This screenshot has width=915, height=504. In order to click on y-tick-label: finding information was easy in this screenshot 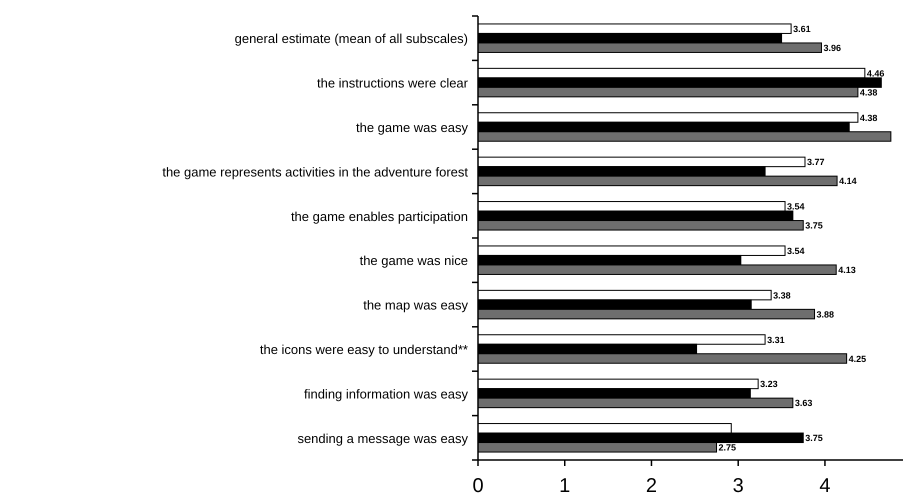, I will do `click(386, 394)`.